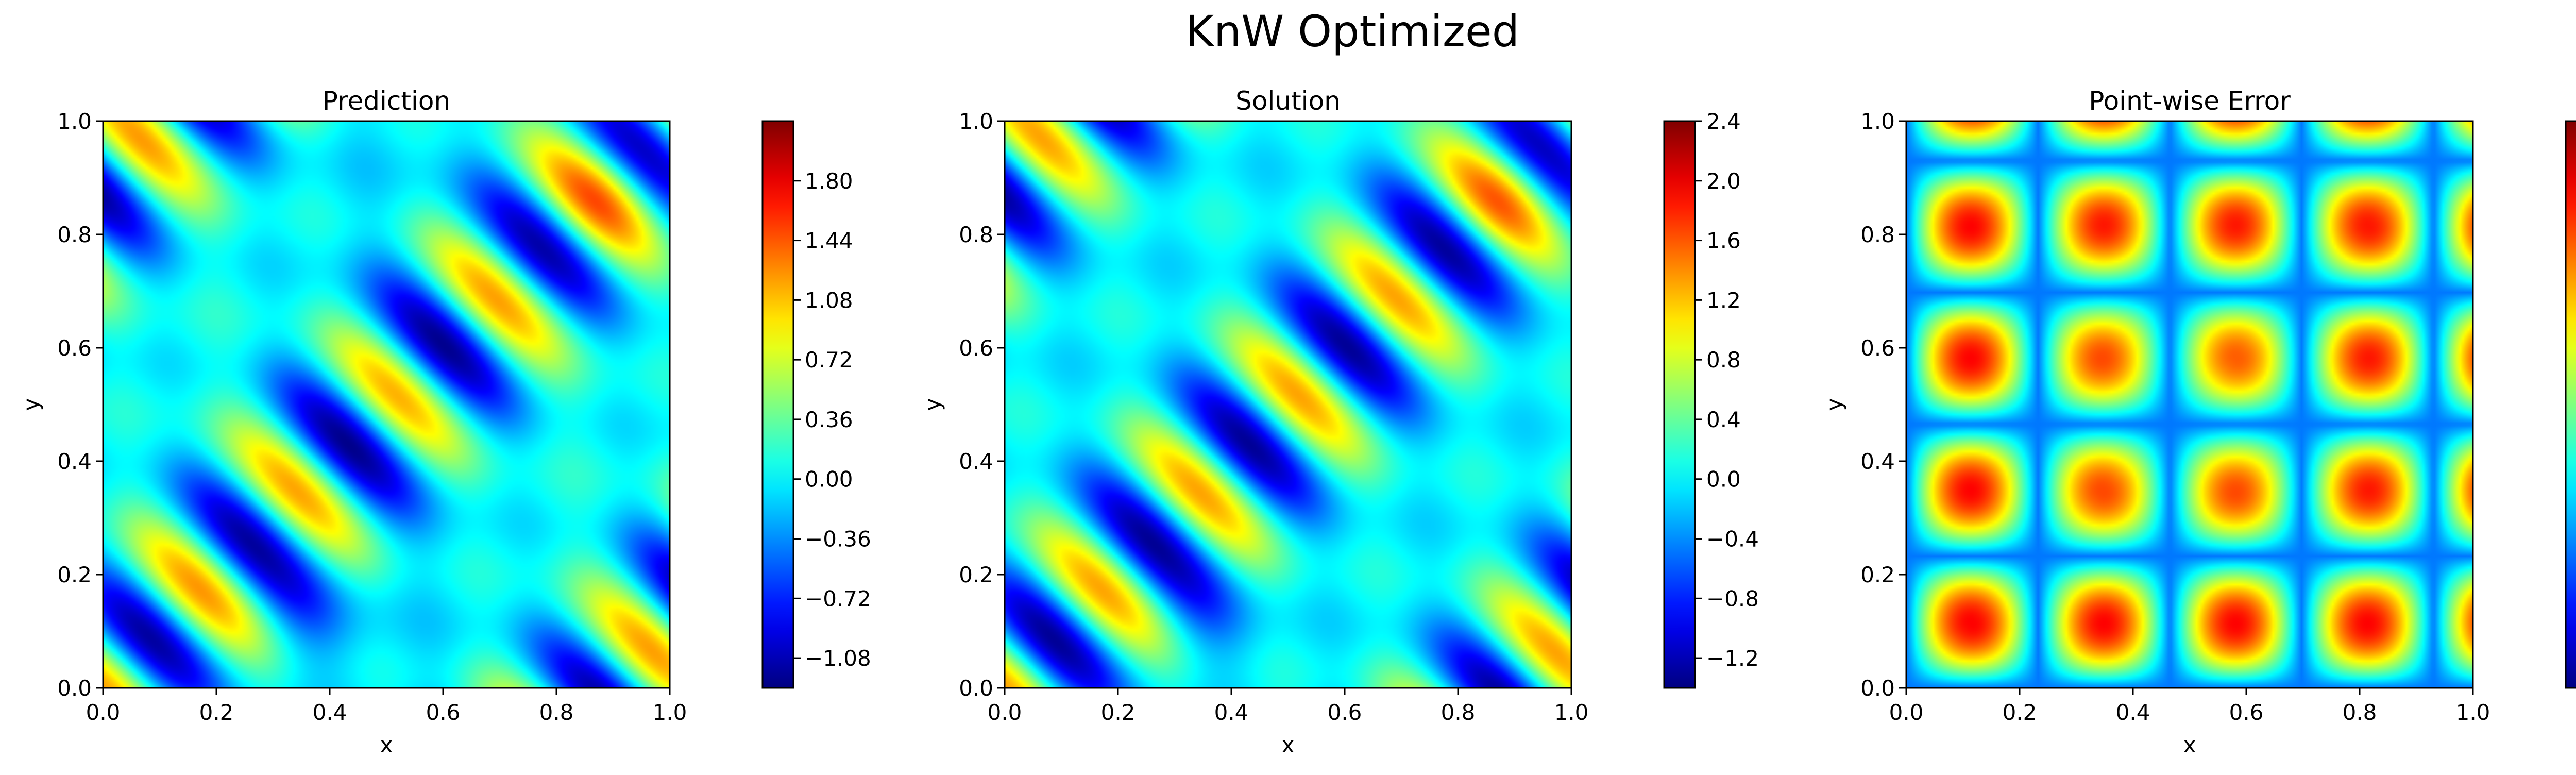  Describe the element at coordinates (976, 461) in the screenshot. I see `solution-ytick-label: 0.4` at that location.